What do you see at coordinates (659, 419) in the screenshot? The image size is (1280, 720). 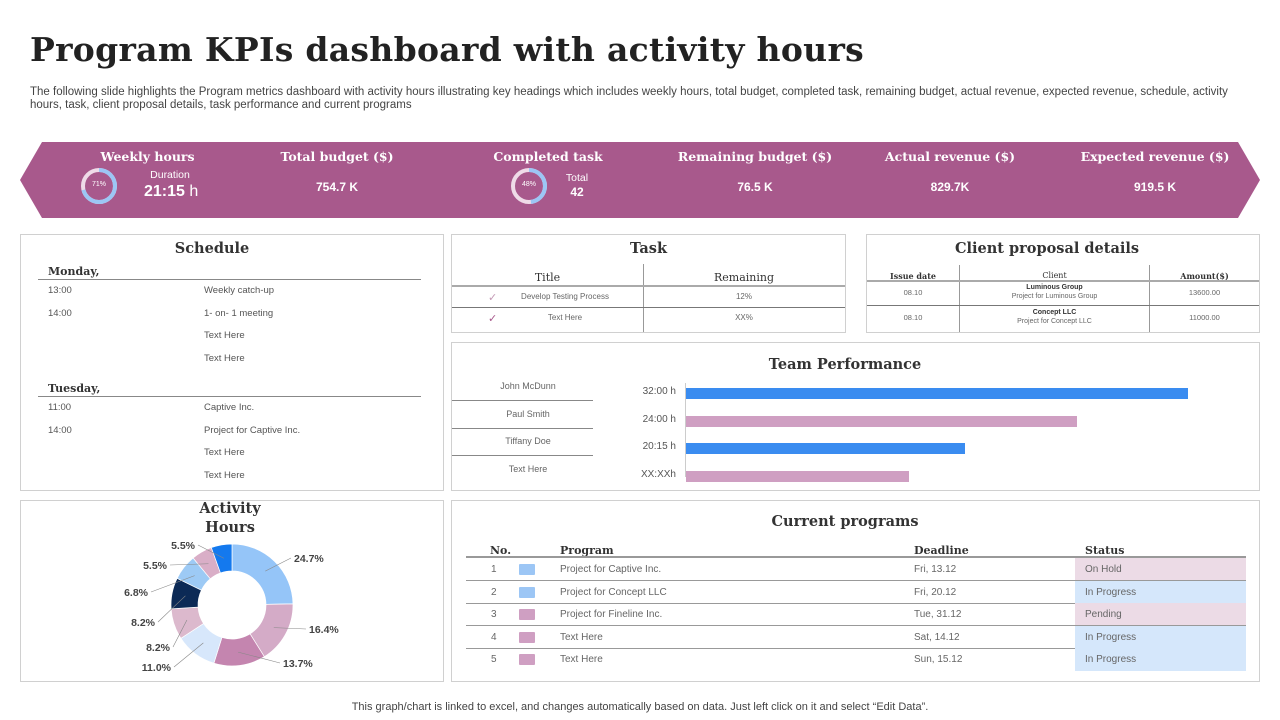 I see `team-bar-label: 24:00 h` at bounding box center [659, 419].